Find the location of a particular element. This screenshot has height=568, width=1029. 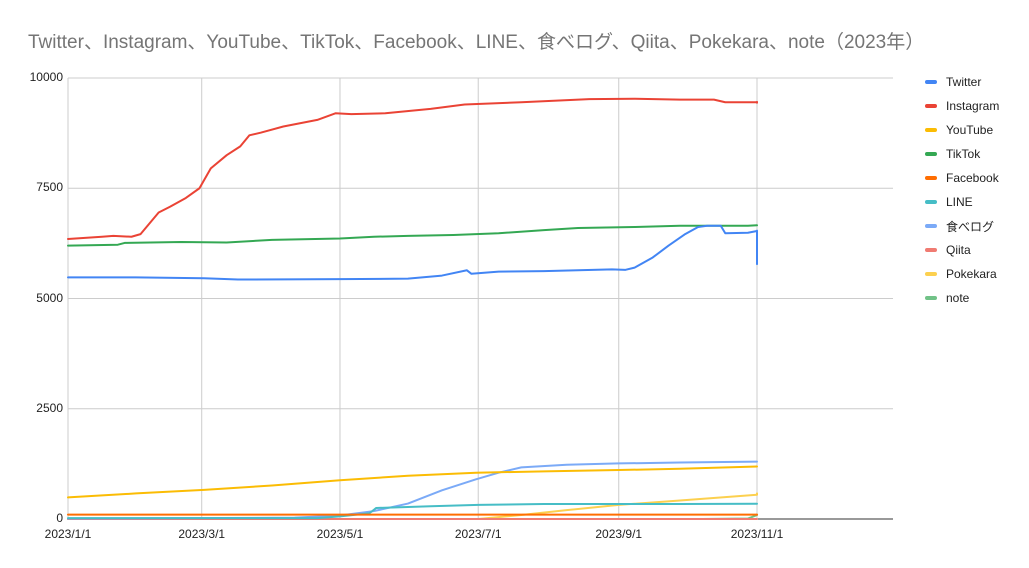

legend-item: 食べログ is located at coordinates (962, 226).